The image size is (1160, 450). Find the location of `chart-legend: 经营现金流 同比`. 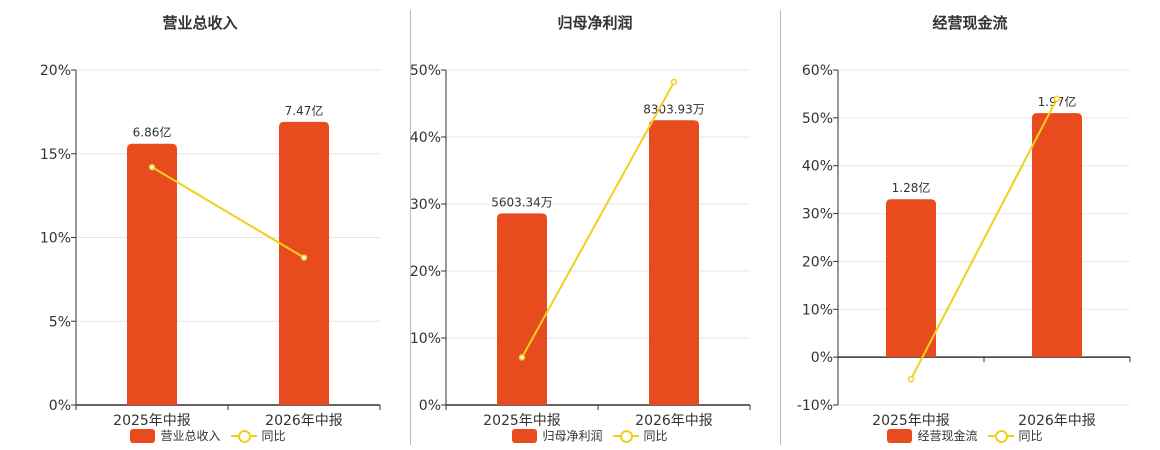

chart-legend: 经营现金流 同比 is located at coordinates (965, 435).